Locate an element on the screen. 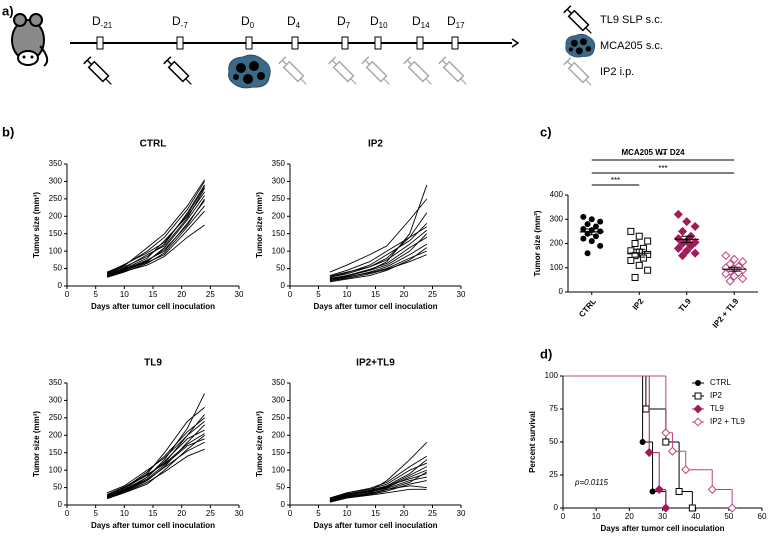 The width and height of the screenshot is (779, 540). x-tick-label: 40 is located at coordinates (695, 516).